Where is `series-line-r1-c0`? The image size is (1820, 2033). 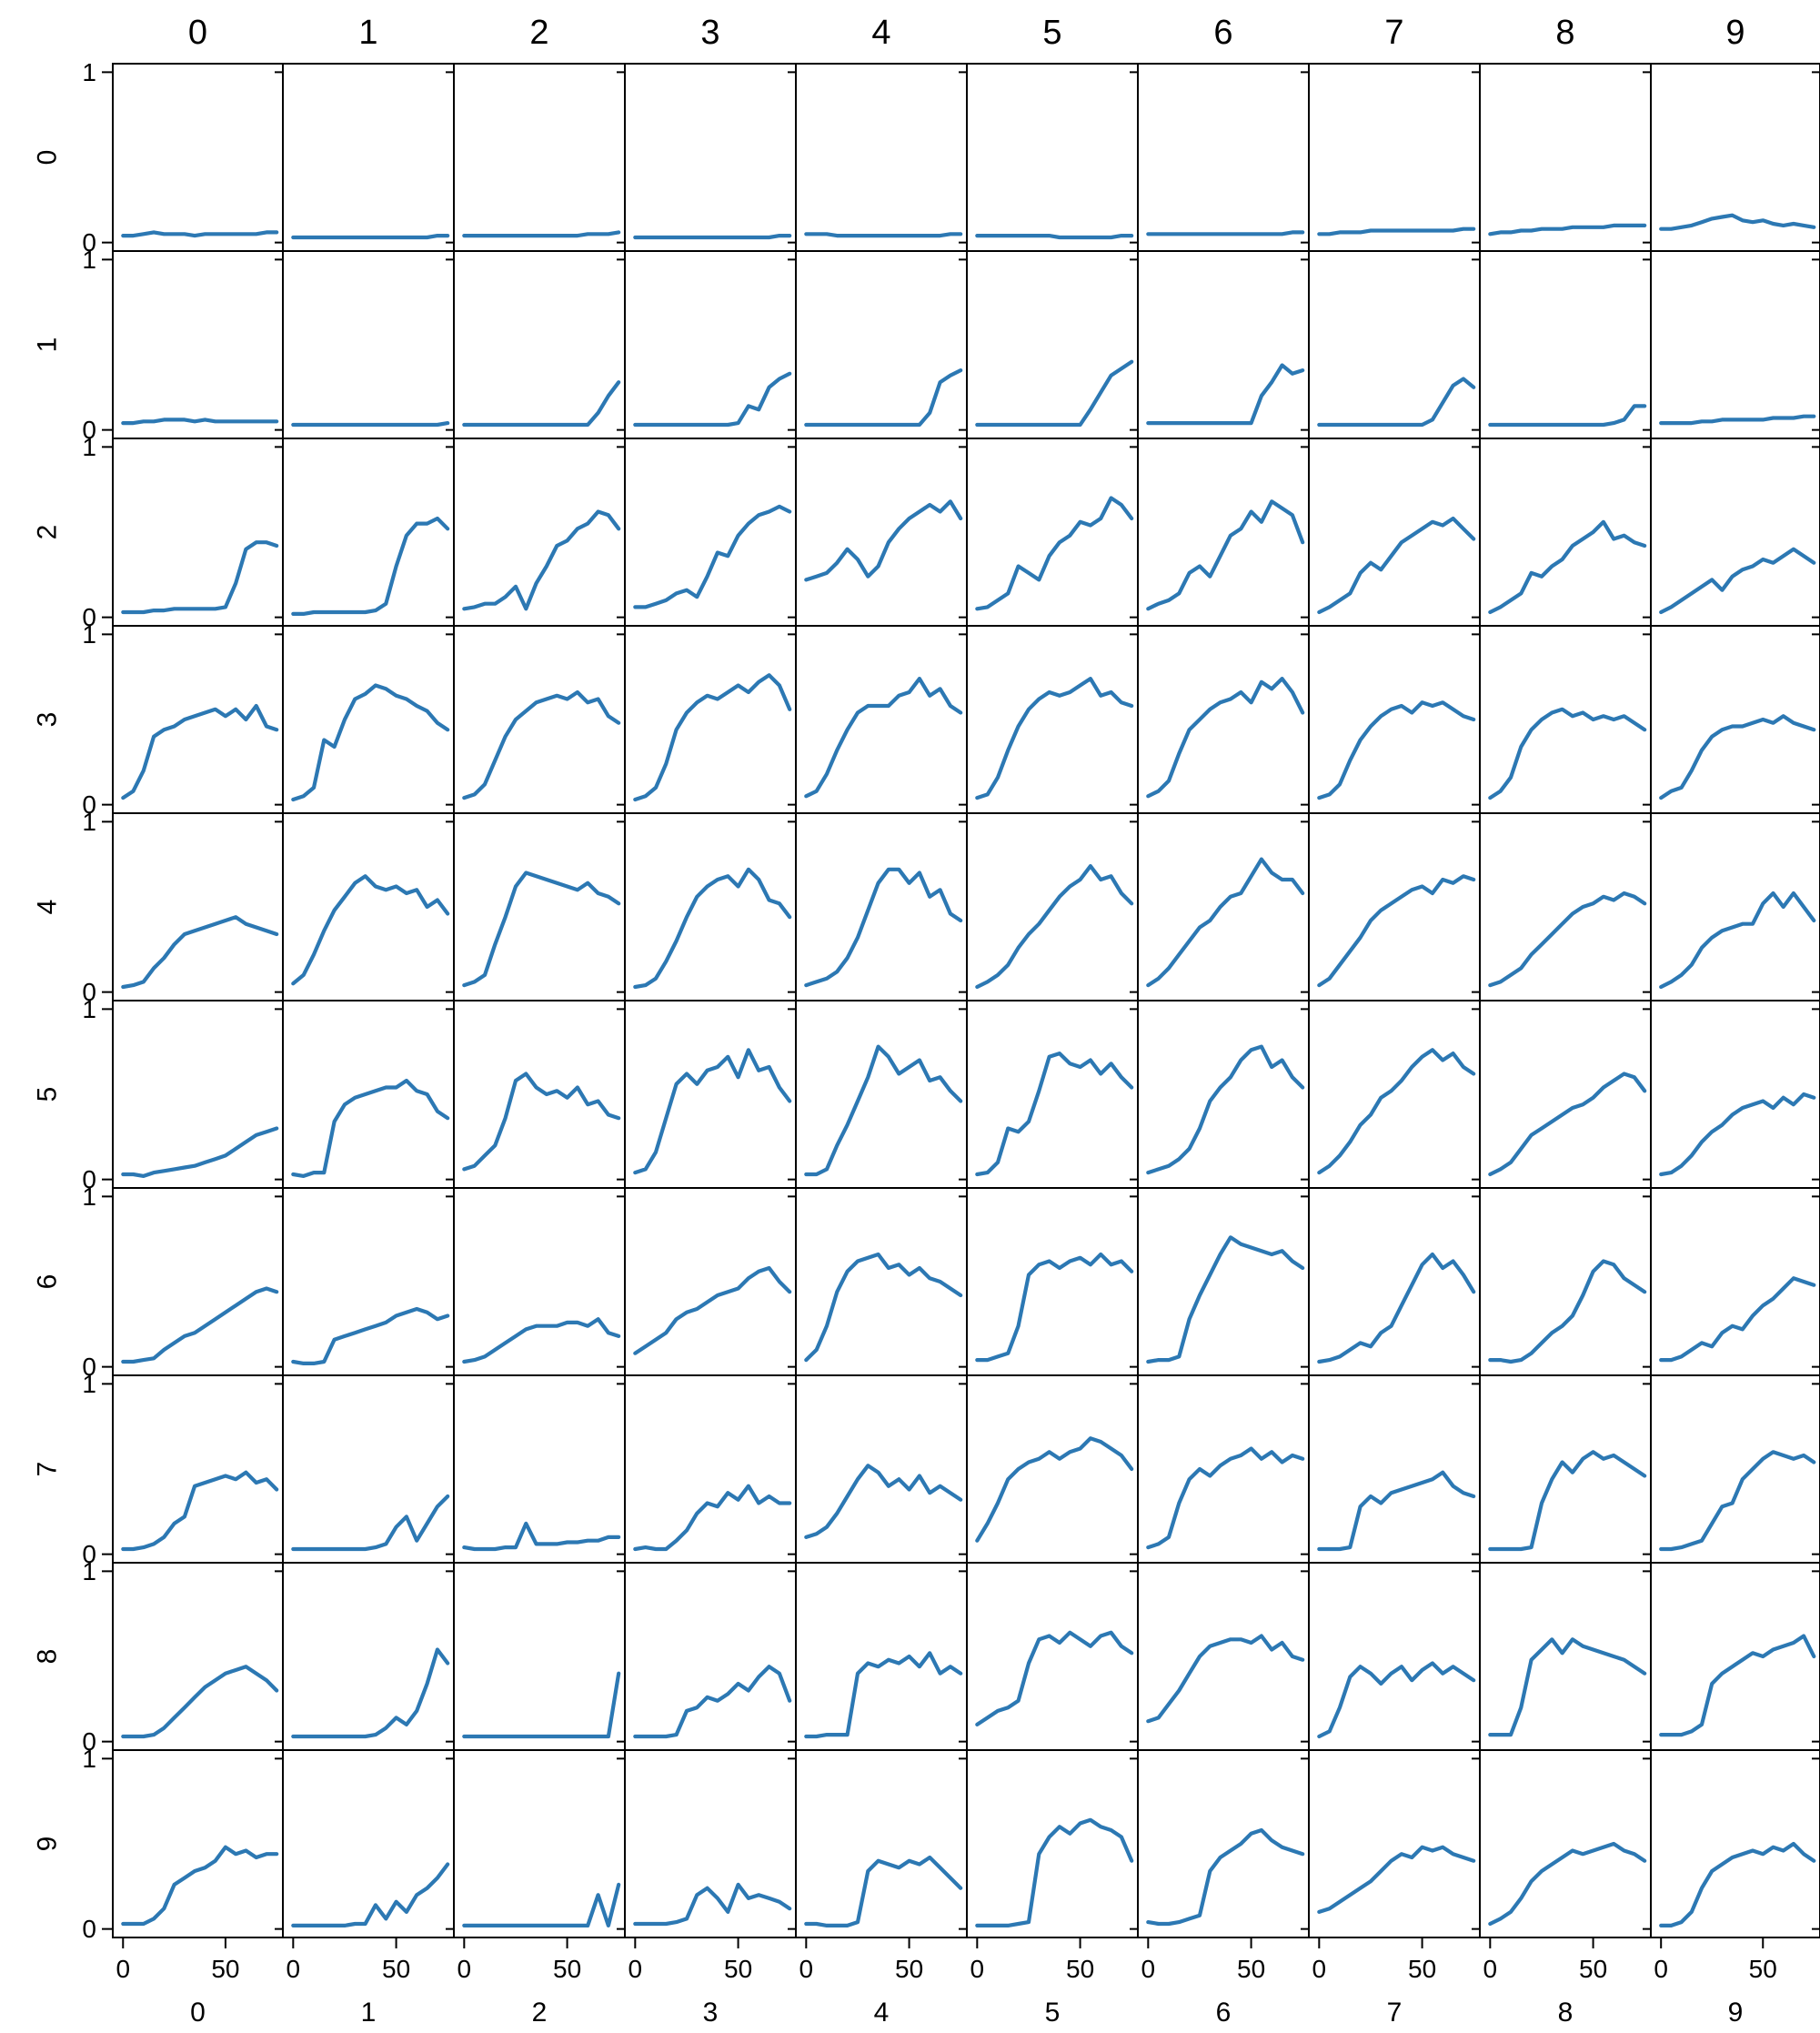
series-line-r1-c0 is located at coordinates (200, 422).